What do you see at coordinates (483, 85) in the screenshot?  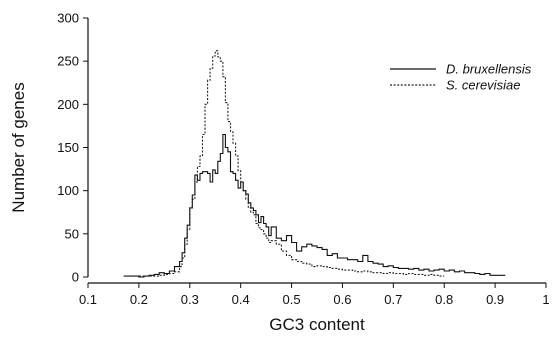 I see `legend-label-s-cerevisiae: S. cerevisiae` at bounding box center [483, 85].